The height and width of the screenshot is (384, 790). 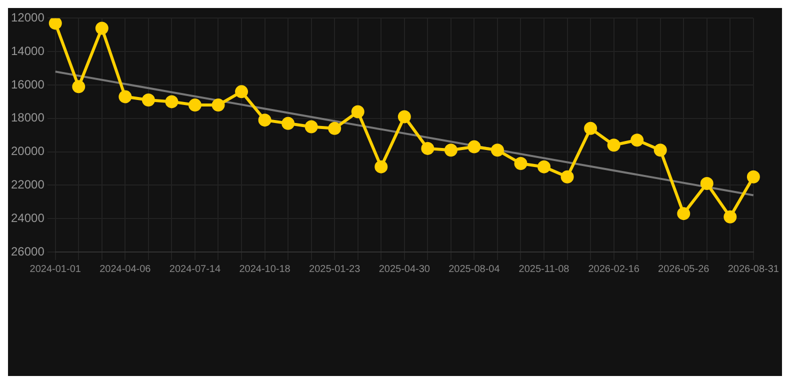 I want to click on y-tick-label: 18000, so click(x=27, y=117).